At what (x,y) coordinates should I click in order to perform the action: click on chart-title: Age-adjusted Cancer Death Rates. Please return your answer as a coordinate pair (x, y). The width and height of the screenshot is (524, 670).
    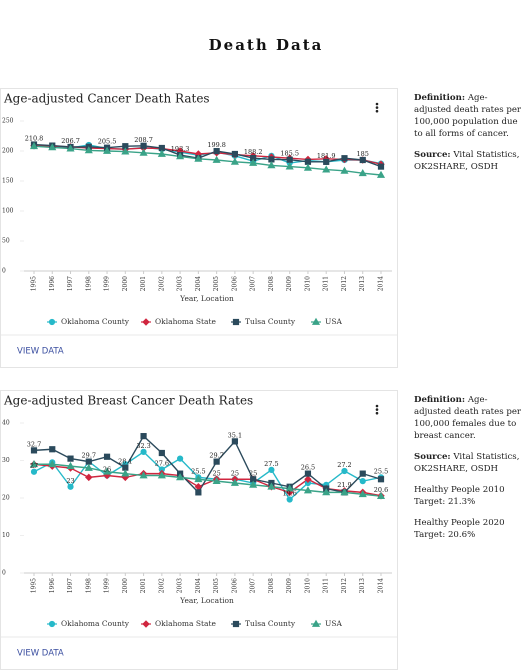
    Looking at the image, I should click on (106, 99).